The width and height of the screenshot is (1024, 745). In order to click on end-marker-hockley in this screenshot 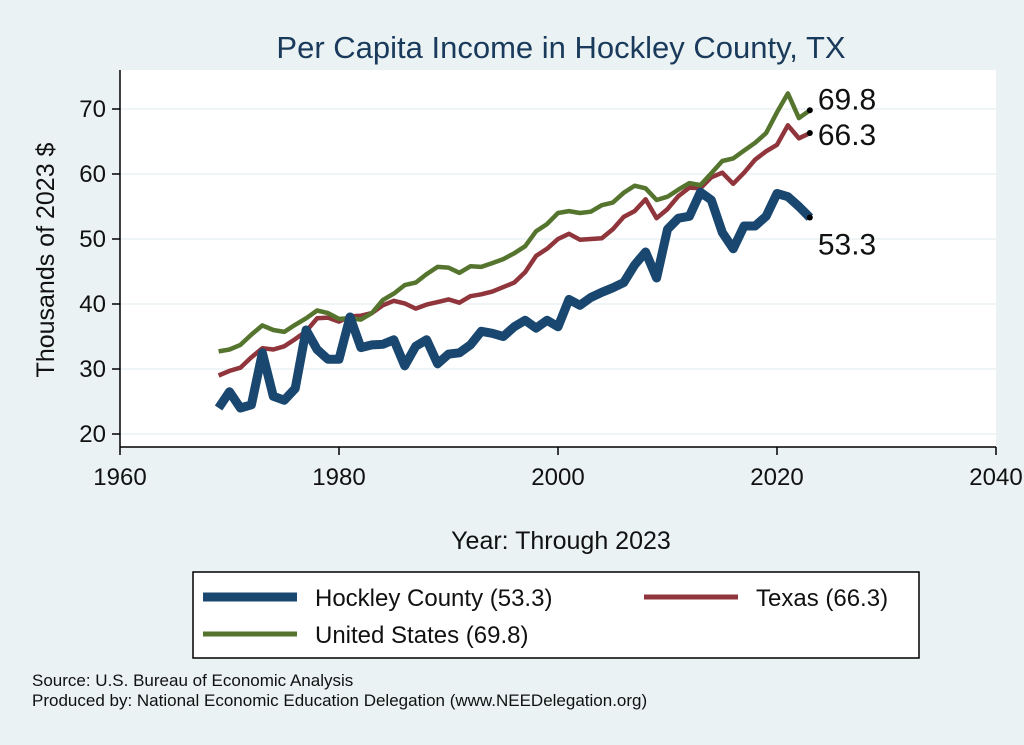, I will do `click(809, 217)`.